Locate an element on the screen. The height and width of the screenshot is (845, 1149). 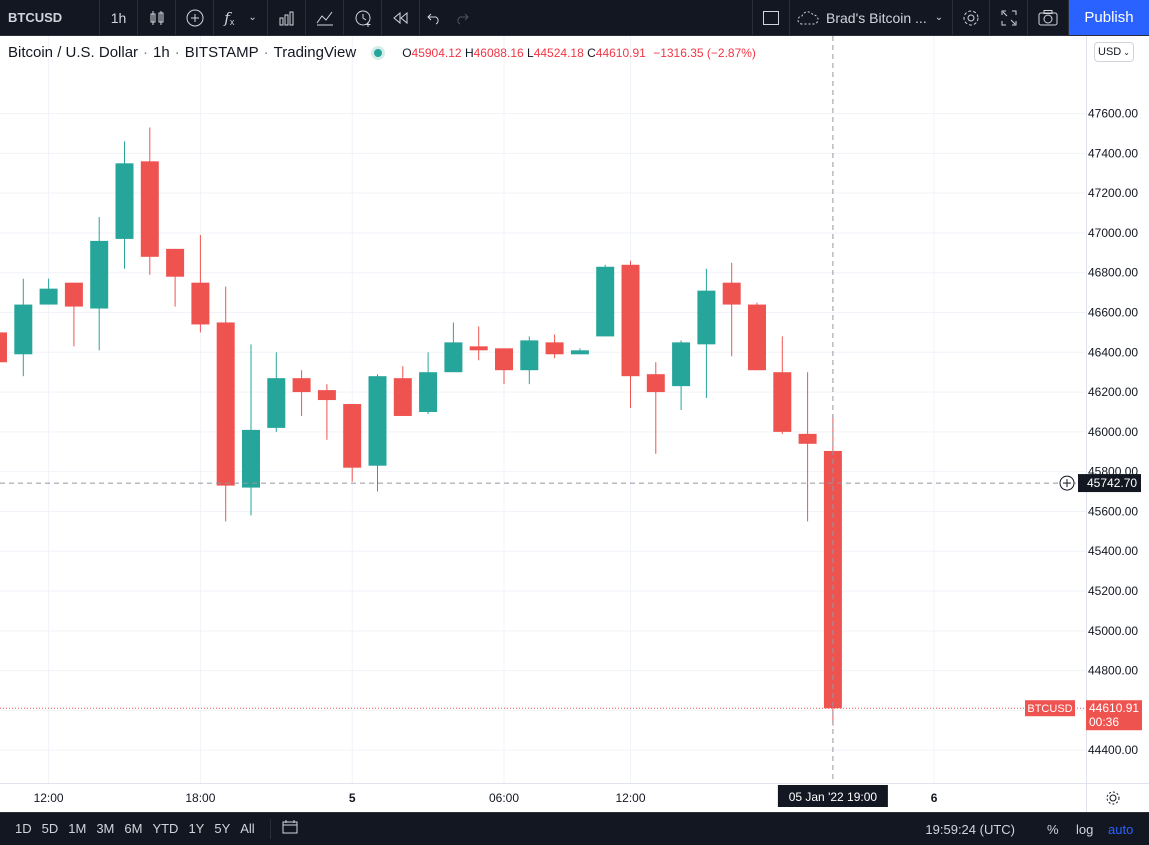
low-value: 44524.18 is located at coordinates (558, 52).